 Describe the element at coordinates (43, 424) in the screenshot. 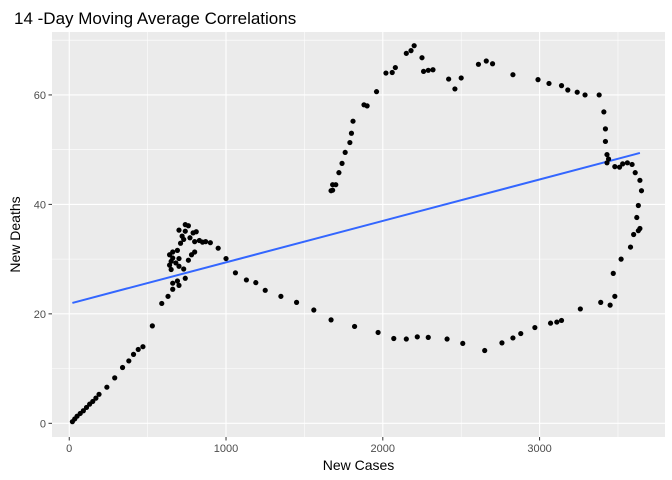

I see `y-tick-label: 0` at that location.